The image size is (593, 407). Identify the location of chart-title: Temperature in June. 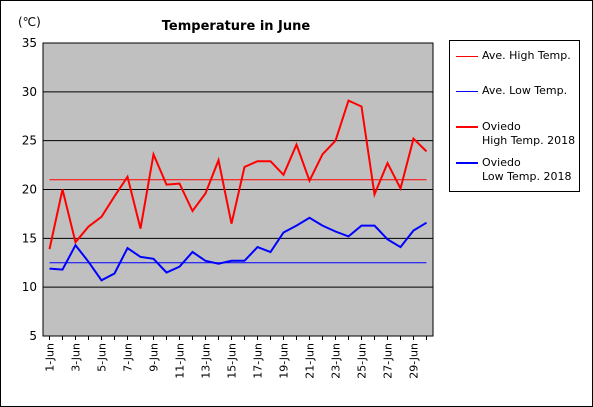
(236, 26).